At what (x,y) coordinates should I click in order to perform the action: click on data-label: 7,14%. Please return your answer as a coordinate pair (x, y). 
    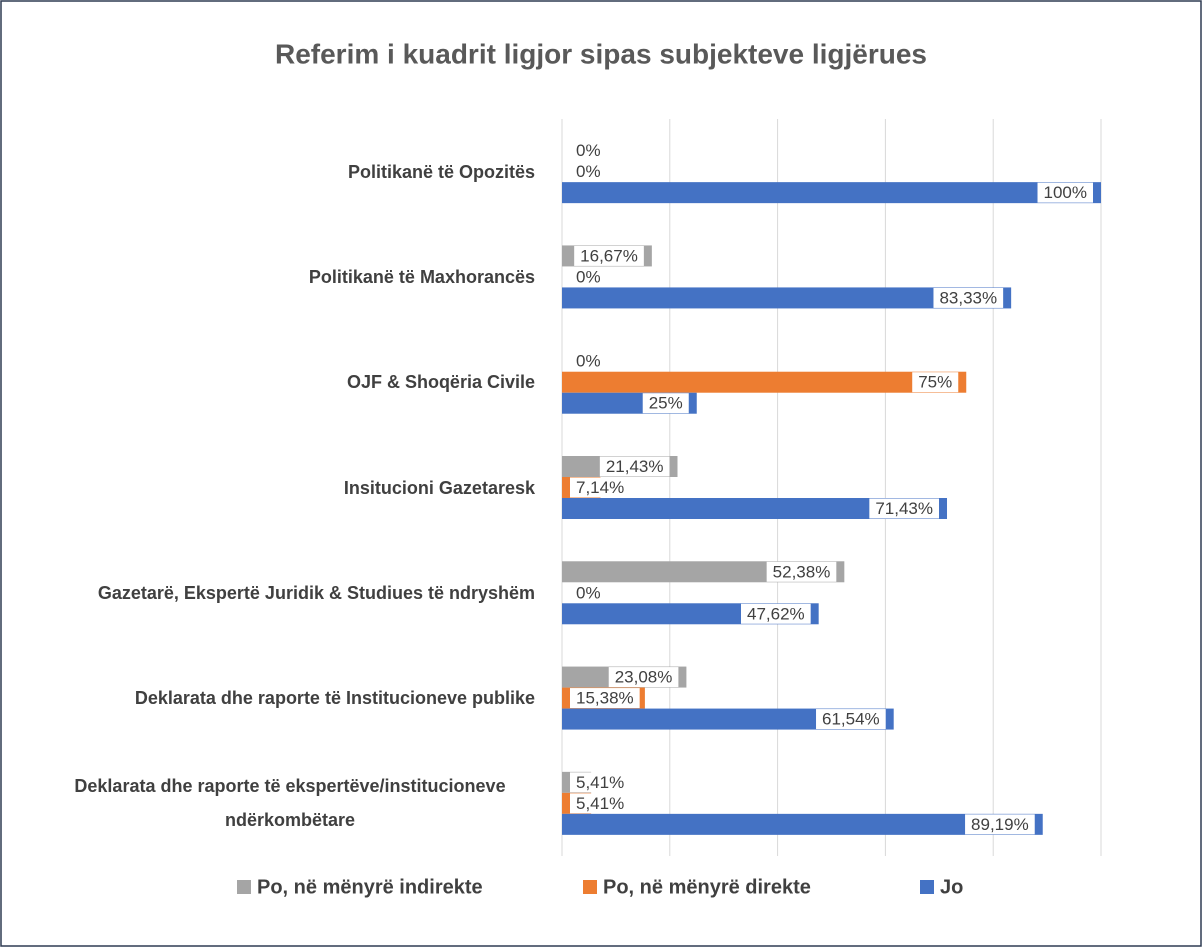
    Looking at the image, I should click on (600, 487).